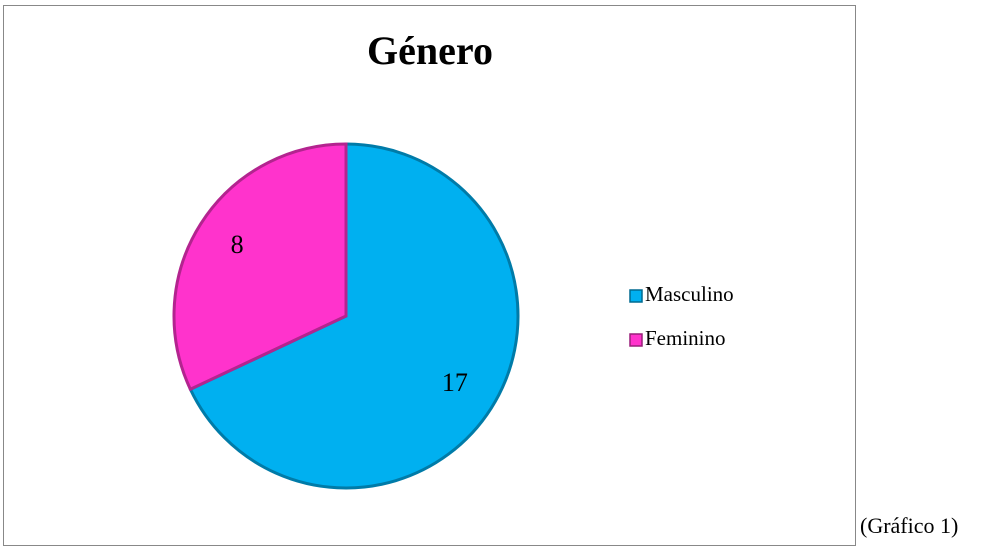 Image resolution: width=1003 pixels, height=549 pixels. I want to click on pie-slice, so click(260, 267).